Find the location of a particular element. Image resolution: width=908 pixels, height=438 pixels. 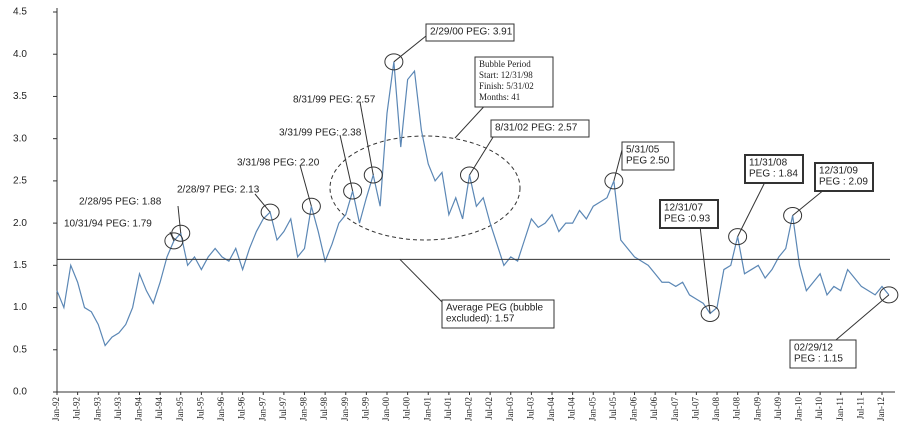

x-tick-label: Jul-03 is located at coordinates (530, 408).